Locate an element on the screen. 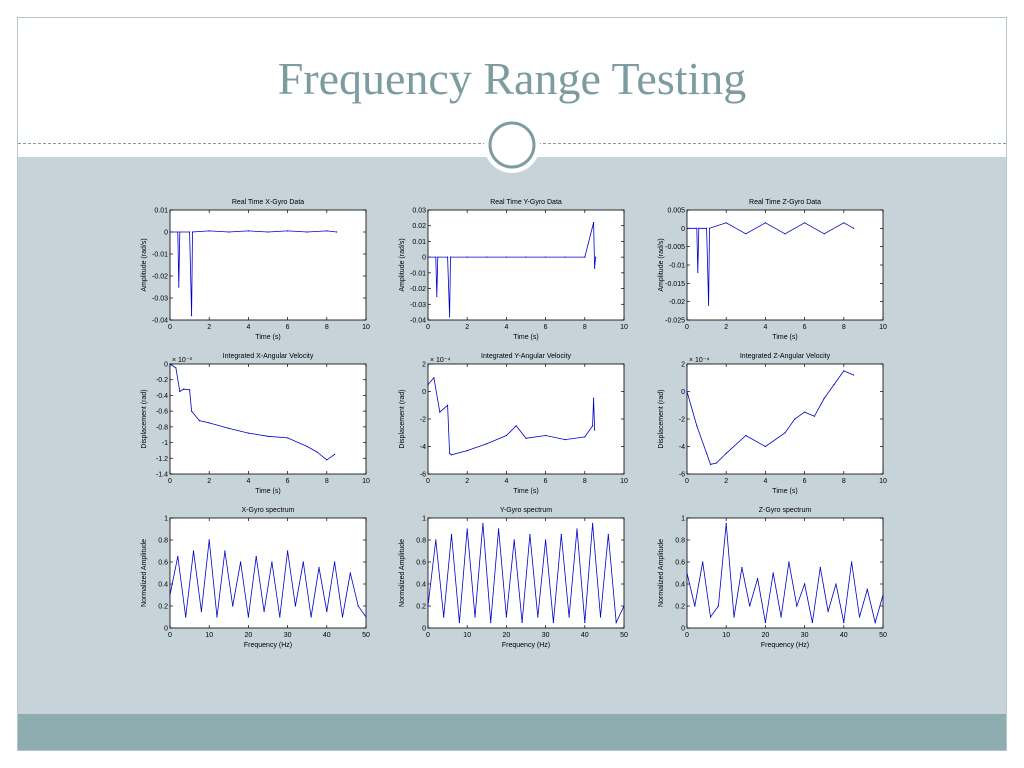 Image resolution: width=1024 pixels, height=768 pixels. y-tick-label: -0.015 is located at coordinates (675, 284).